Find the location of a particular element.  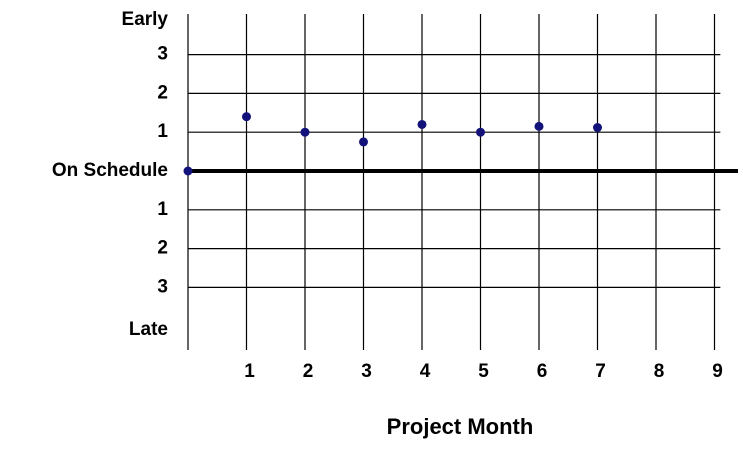

x-tick-label: 1 is located at coordinates (249, 371).